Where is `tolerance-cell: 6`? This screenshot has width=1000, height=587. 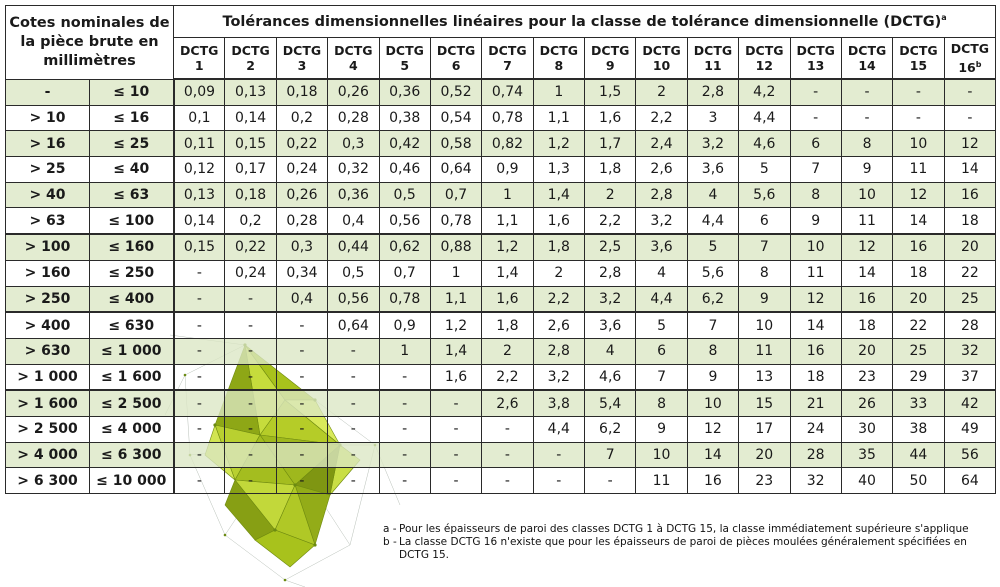
tolerance-cell: 6 is located at coordinates (764, 221).